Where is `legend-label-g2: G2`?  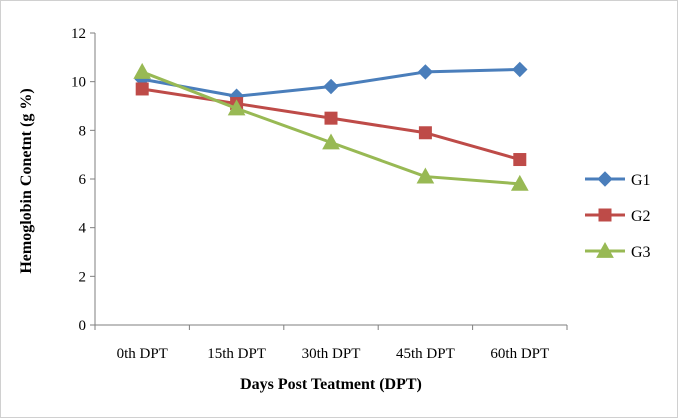 legend-label-g2: G2 is located at coordinates (641, 216).